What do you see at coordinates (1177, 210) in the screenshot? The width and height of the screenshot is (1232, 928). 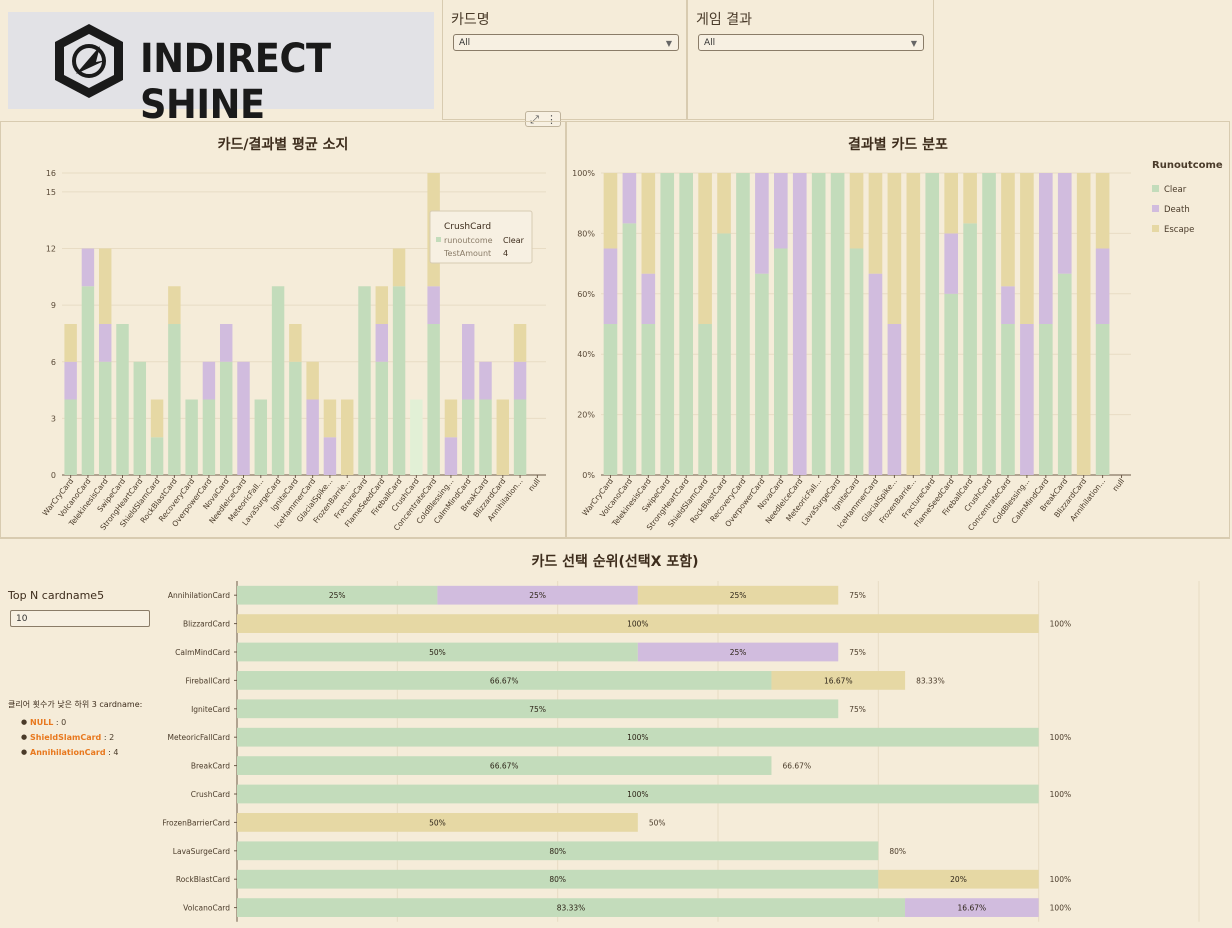 I see `legend-label: Death` at bounding box center [1177, 210].